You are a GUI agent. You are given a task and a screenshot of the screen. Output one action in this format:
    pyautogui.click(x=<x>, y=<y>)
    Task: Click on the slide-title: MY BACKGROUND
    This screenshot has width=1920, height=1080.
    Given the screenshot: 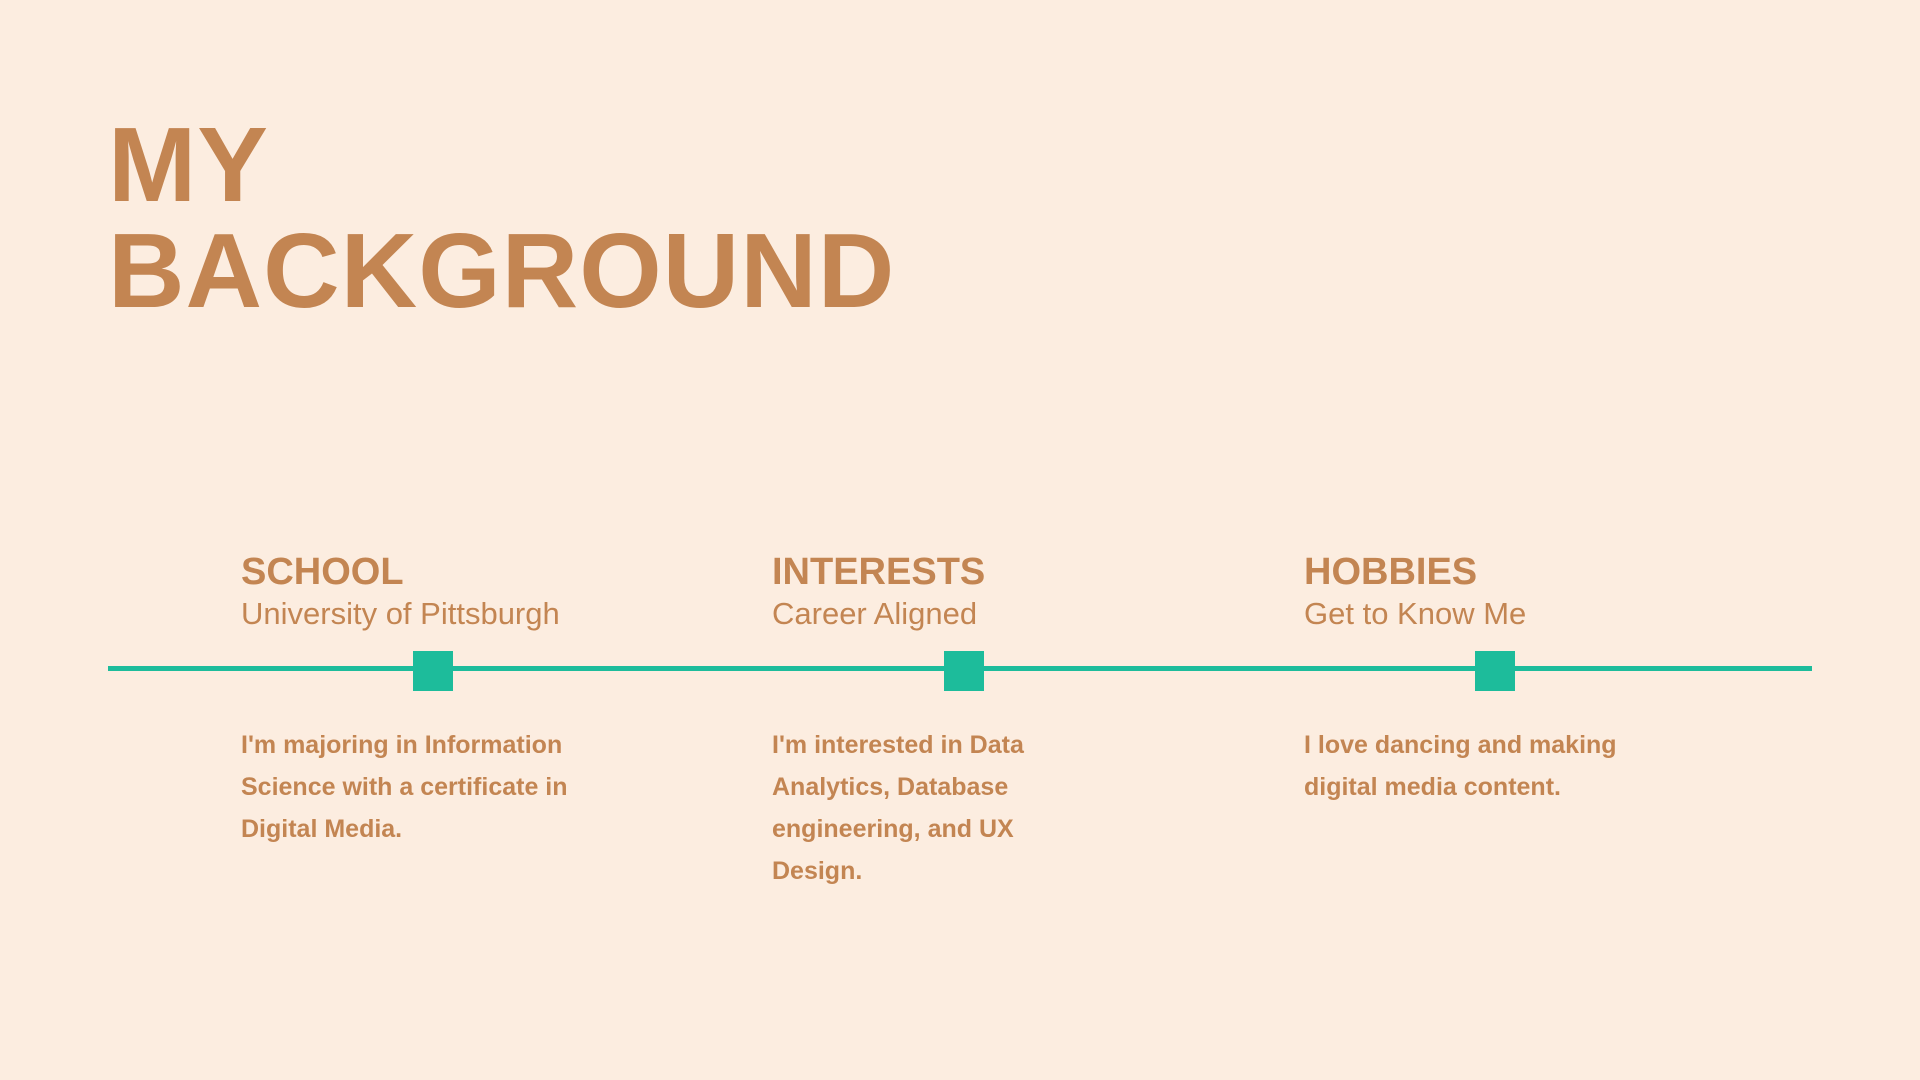 What is the action you would take?
    pyautogui.click(x=501, y=218)
    